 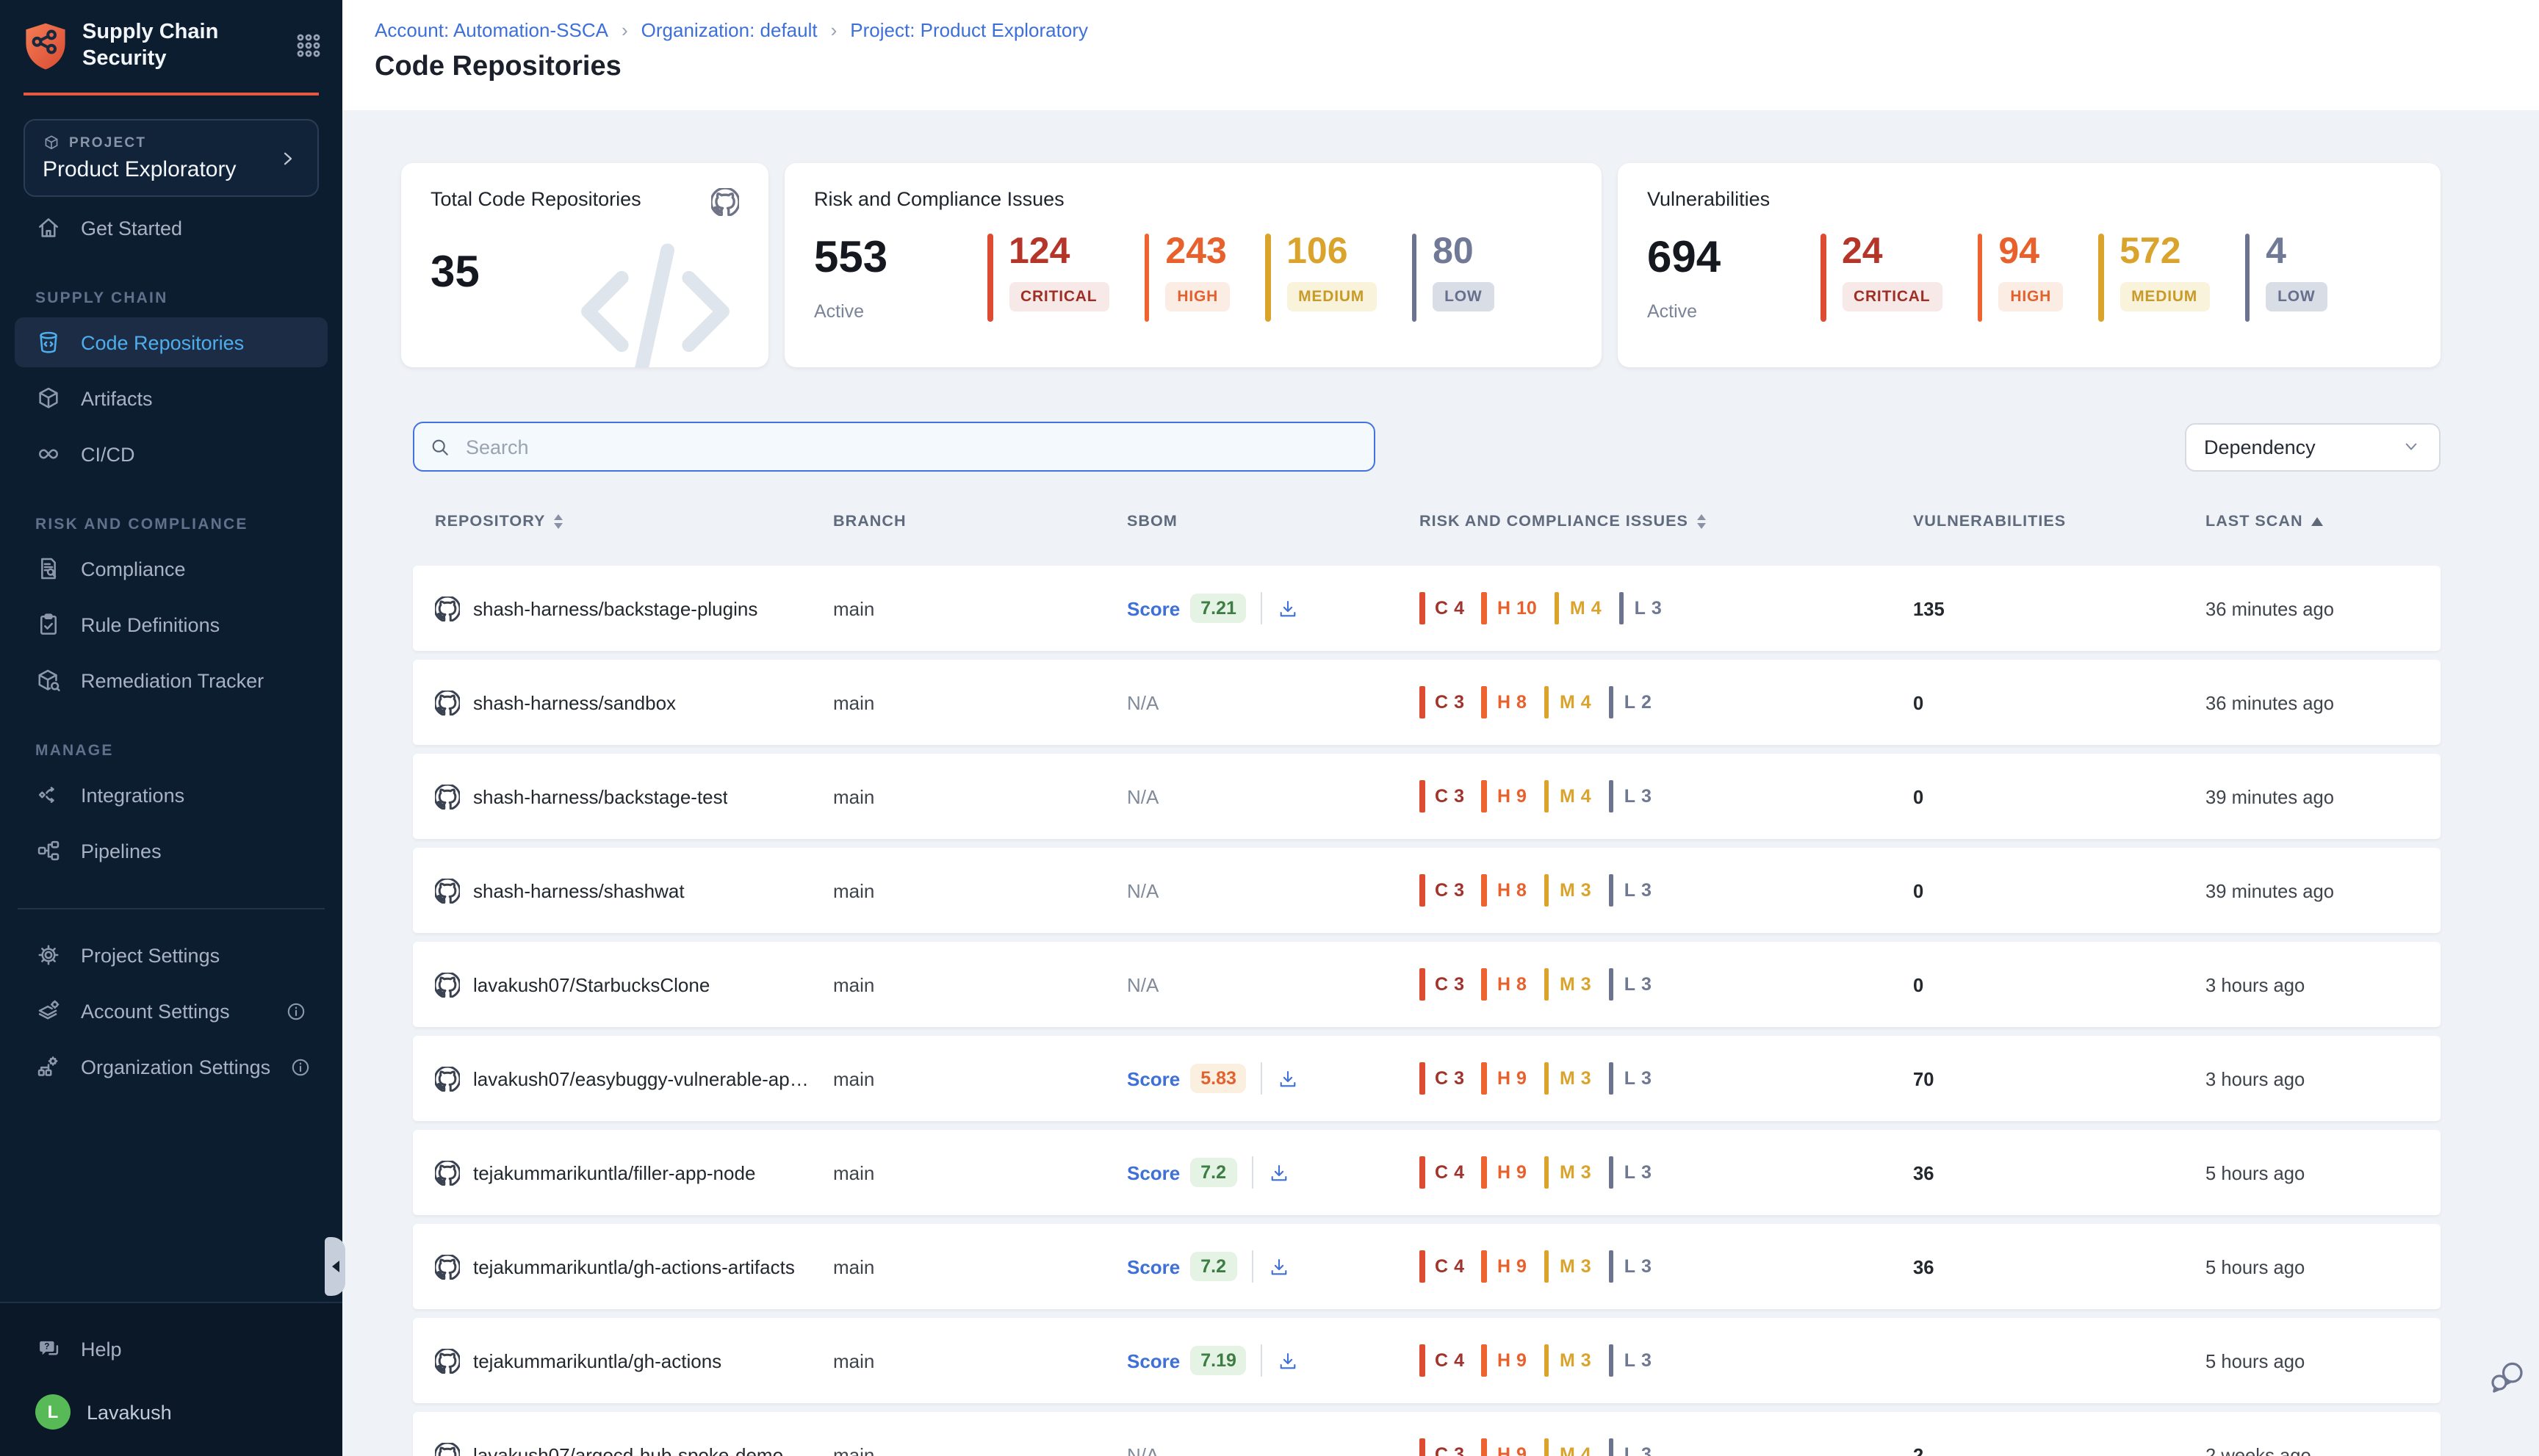 What do you see at coordinates (1923, 1078) in the screenshot?
I see `vulnerabilities-cell: 70` at bounding box center [1923, 1078].